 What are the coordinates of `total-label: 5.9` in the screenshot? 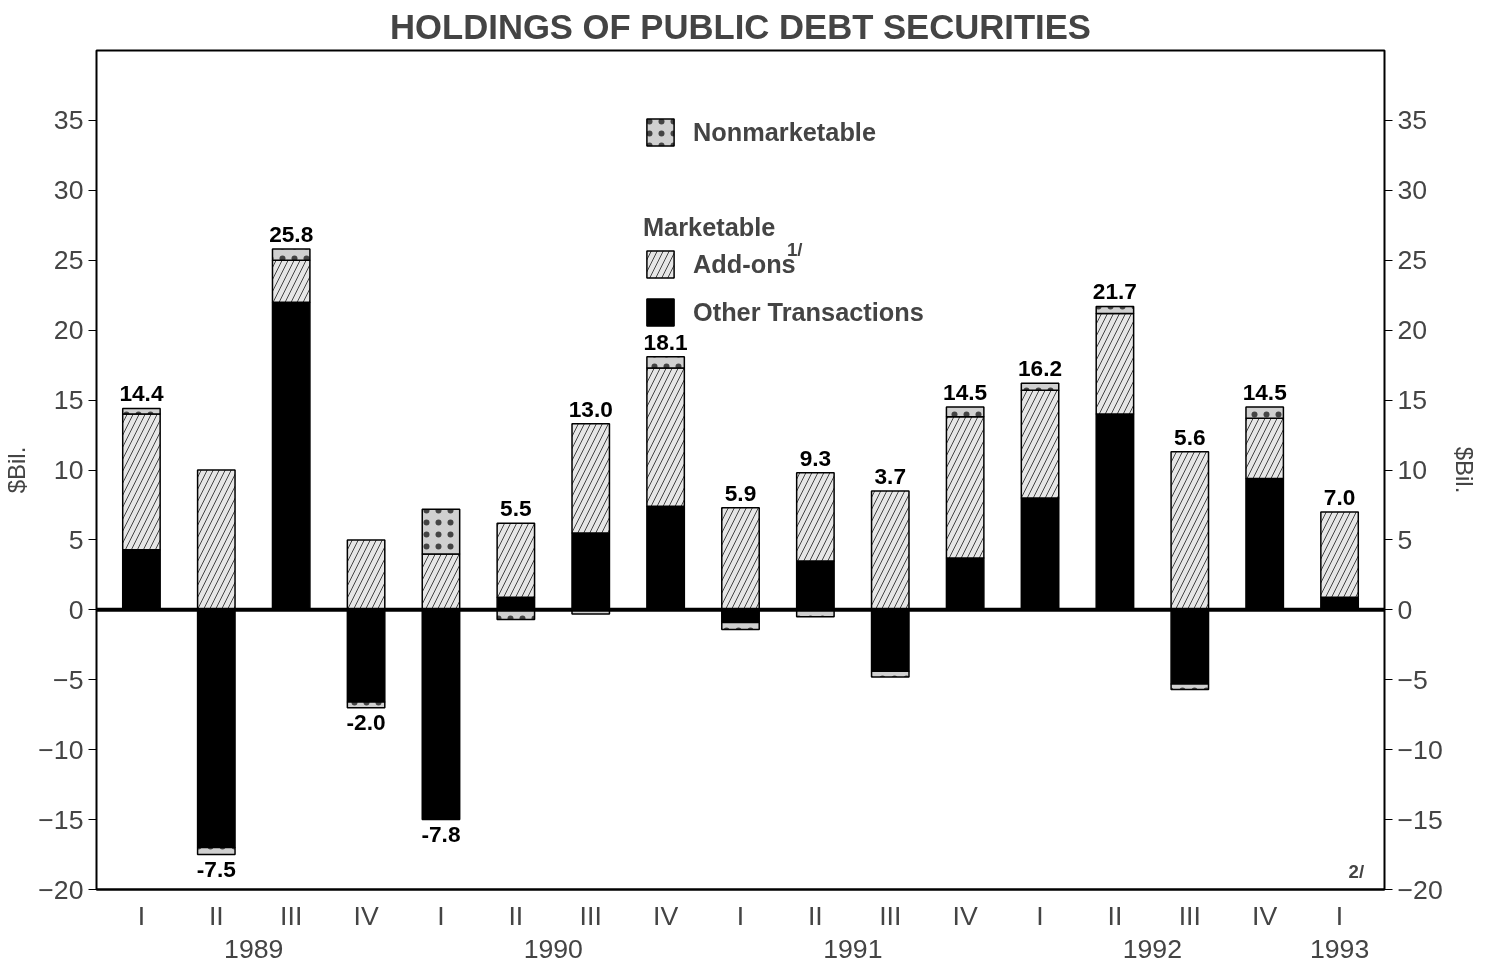 It's located at (740, 492).